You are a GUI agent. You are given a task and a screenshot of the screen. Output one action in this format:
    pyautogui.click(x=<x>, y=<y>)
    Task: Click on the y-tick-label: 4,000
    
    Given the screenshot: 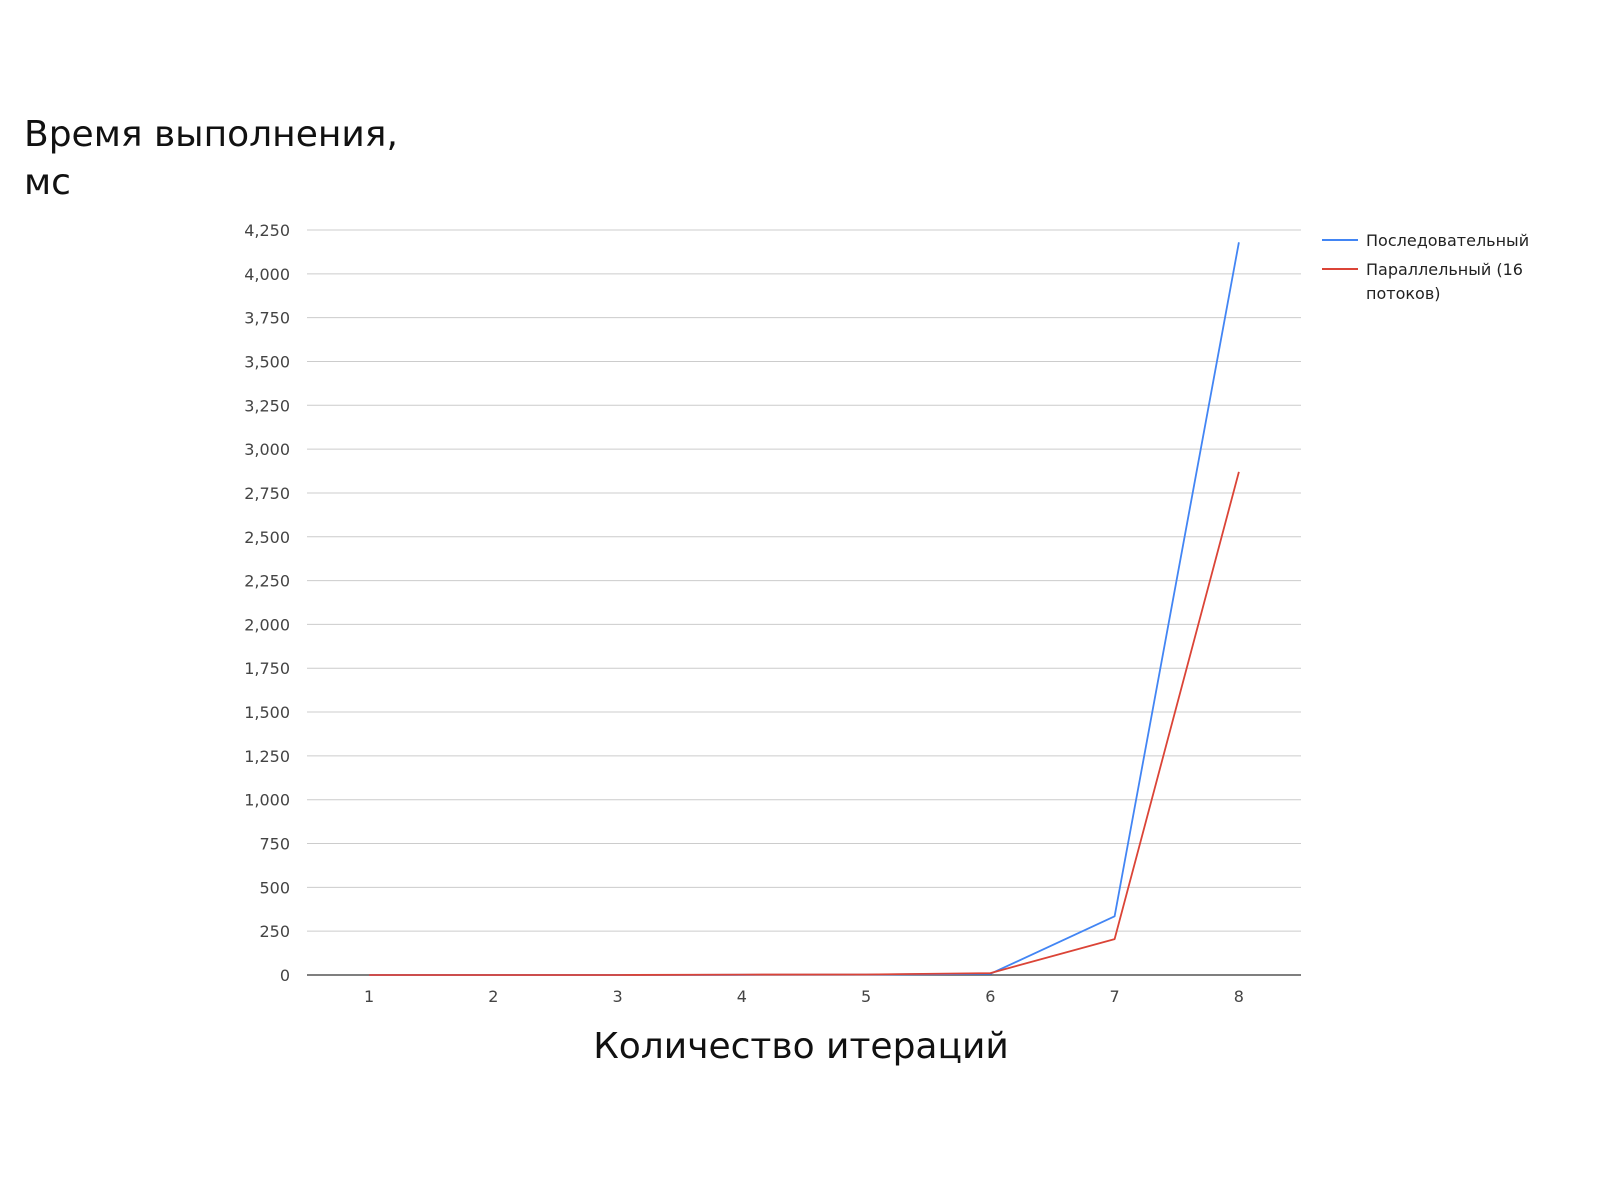 What is the action you would take?
    pyautogui.click(x=267, y=274)
    